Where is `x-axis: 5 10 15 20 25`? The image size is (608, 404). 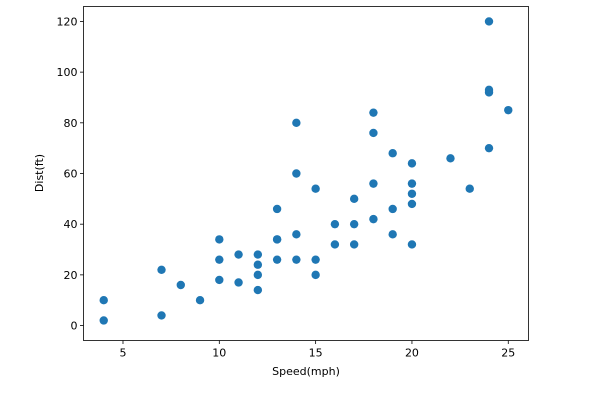
x-axis: 5 10 15 20 25 is located at coordinates (317, 350).